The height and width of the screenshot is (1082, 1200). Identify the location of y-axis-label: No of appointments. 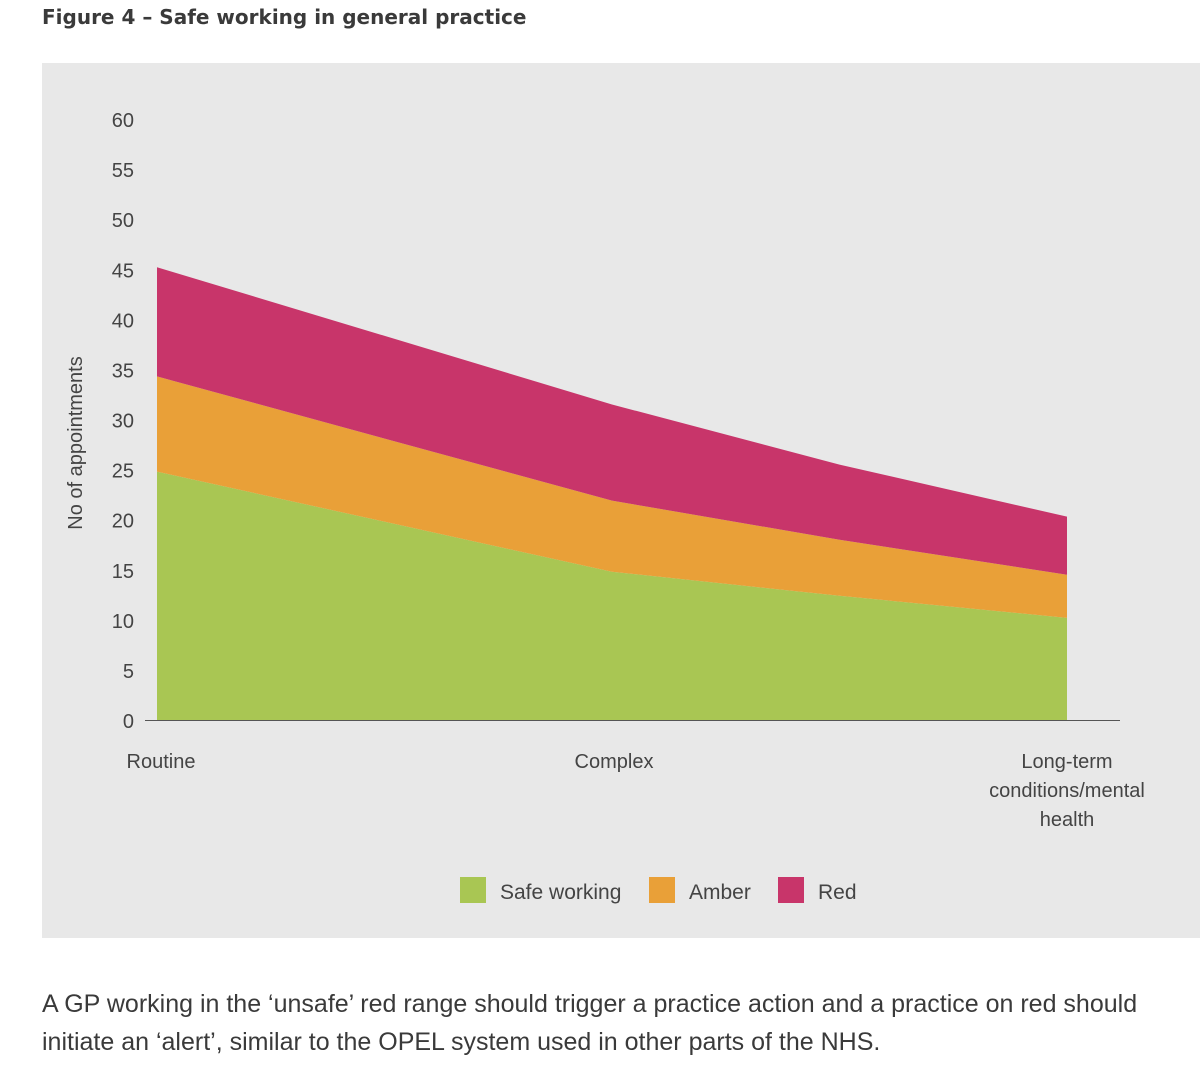
(76, 442).